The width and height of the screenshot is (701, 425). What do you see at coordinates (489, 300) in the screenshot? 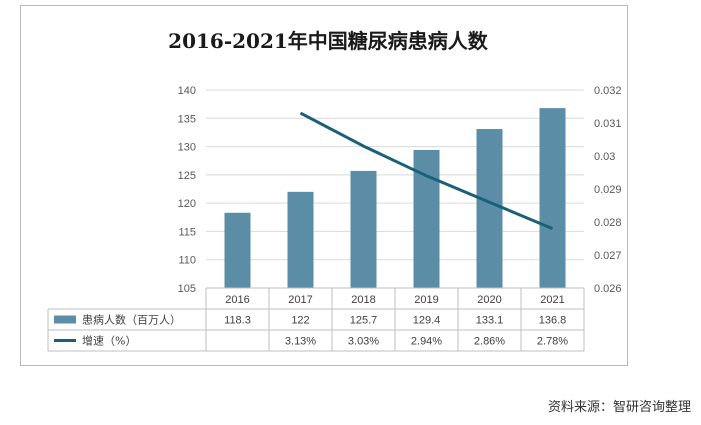
I see `category-label: 2020` at bounding box center [489, 300].